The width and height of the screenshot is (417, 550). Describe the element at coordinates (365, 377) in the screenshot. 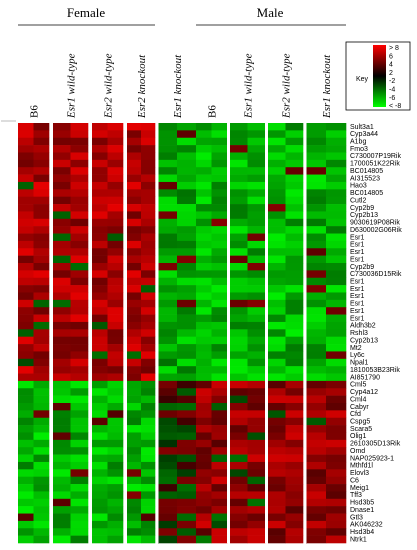

I see `gene-label: AI851790` at that location.